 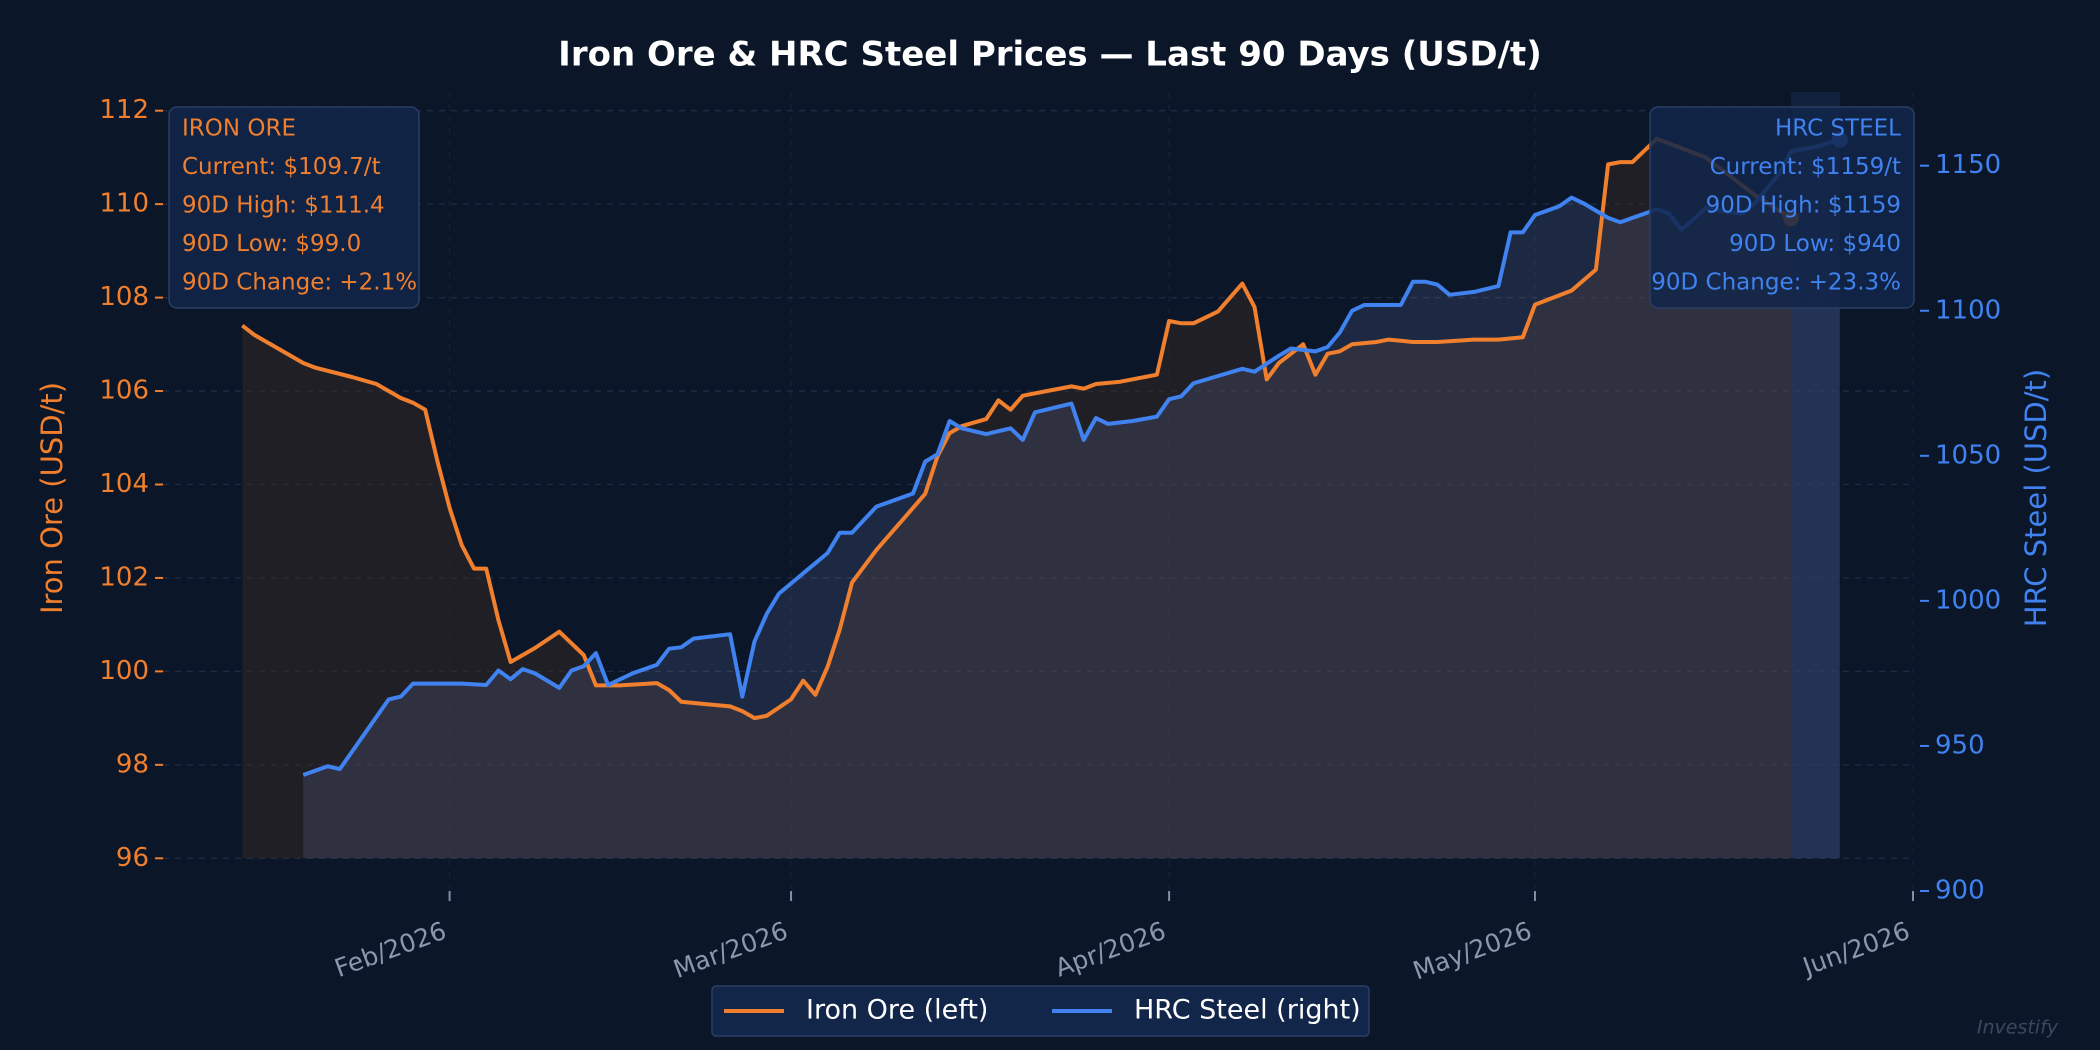 What do you see at coordinates (271, 244) in the screenshot?
I see `stat-text: 90D Low: $99.0` at bounding box center [271, 244].